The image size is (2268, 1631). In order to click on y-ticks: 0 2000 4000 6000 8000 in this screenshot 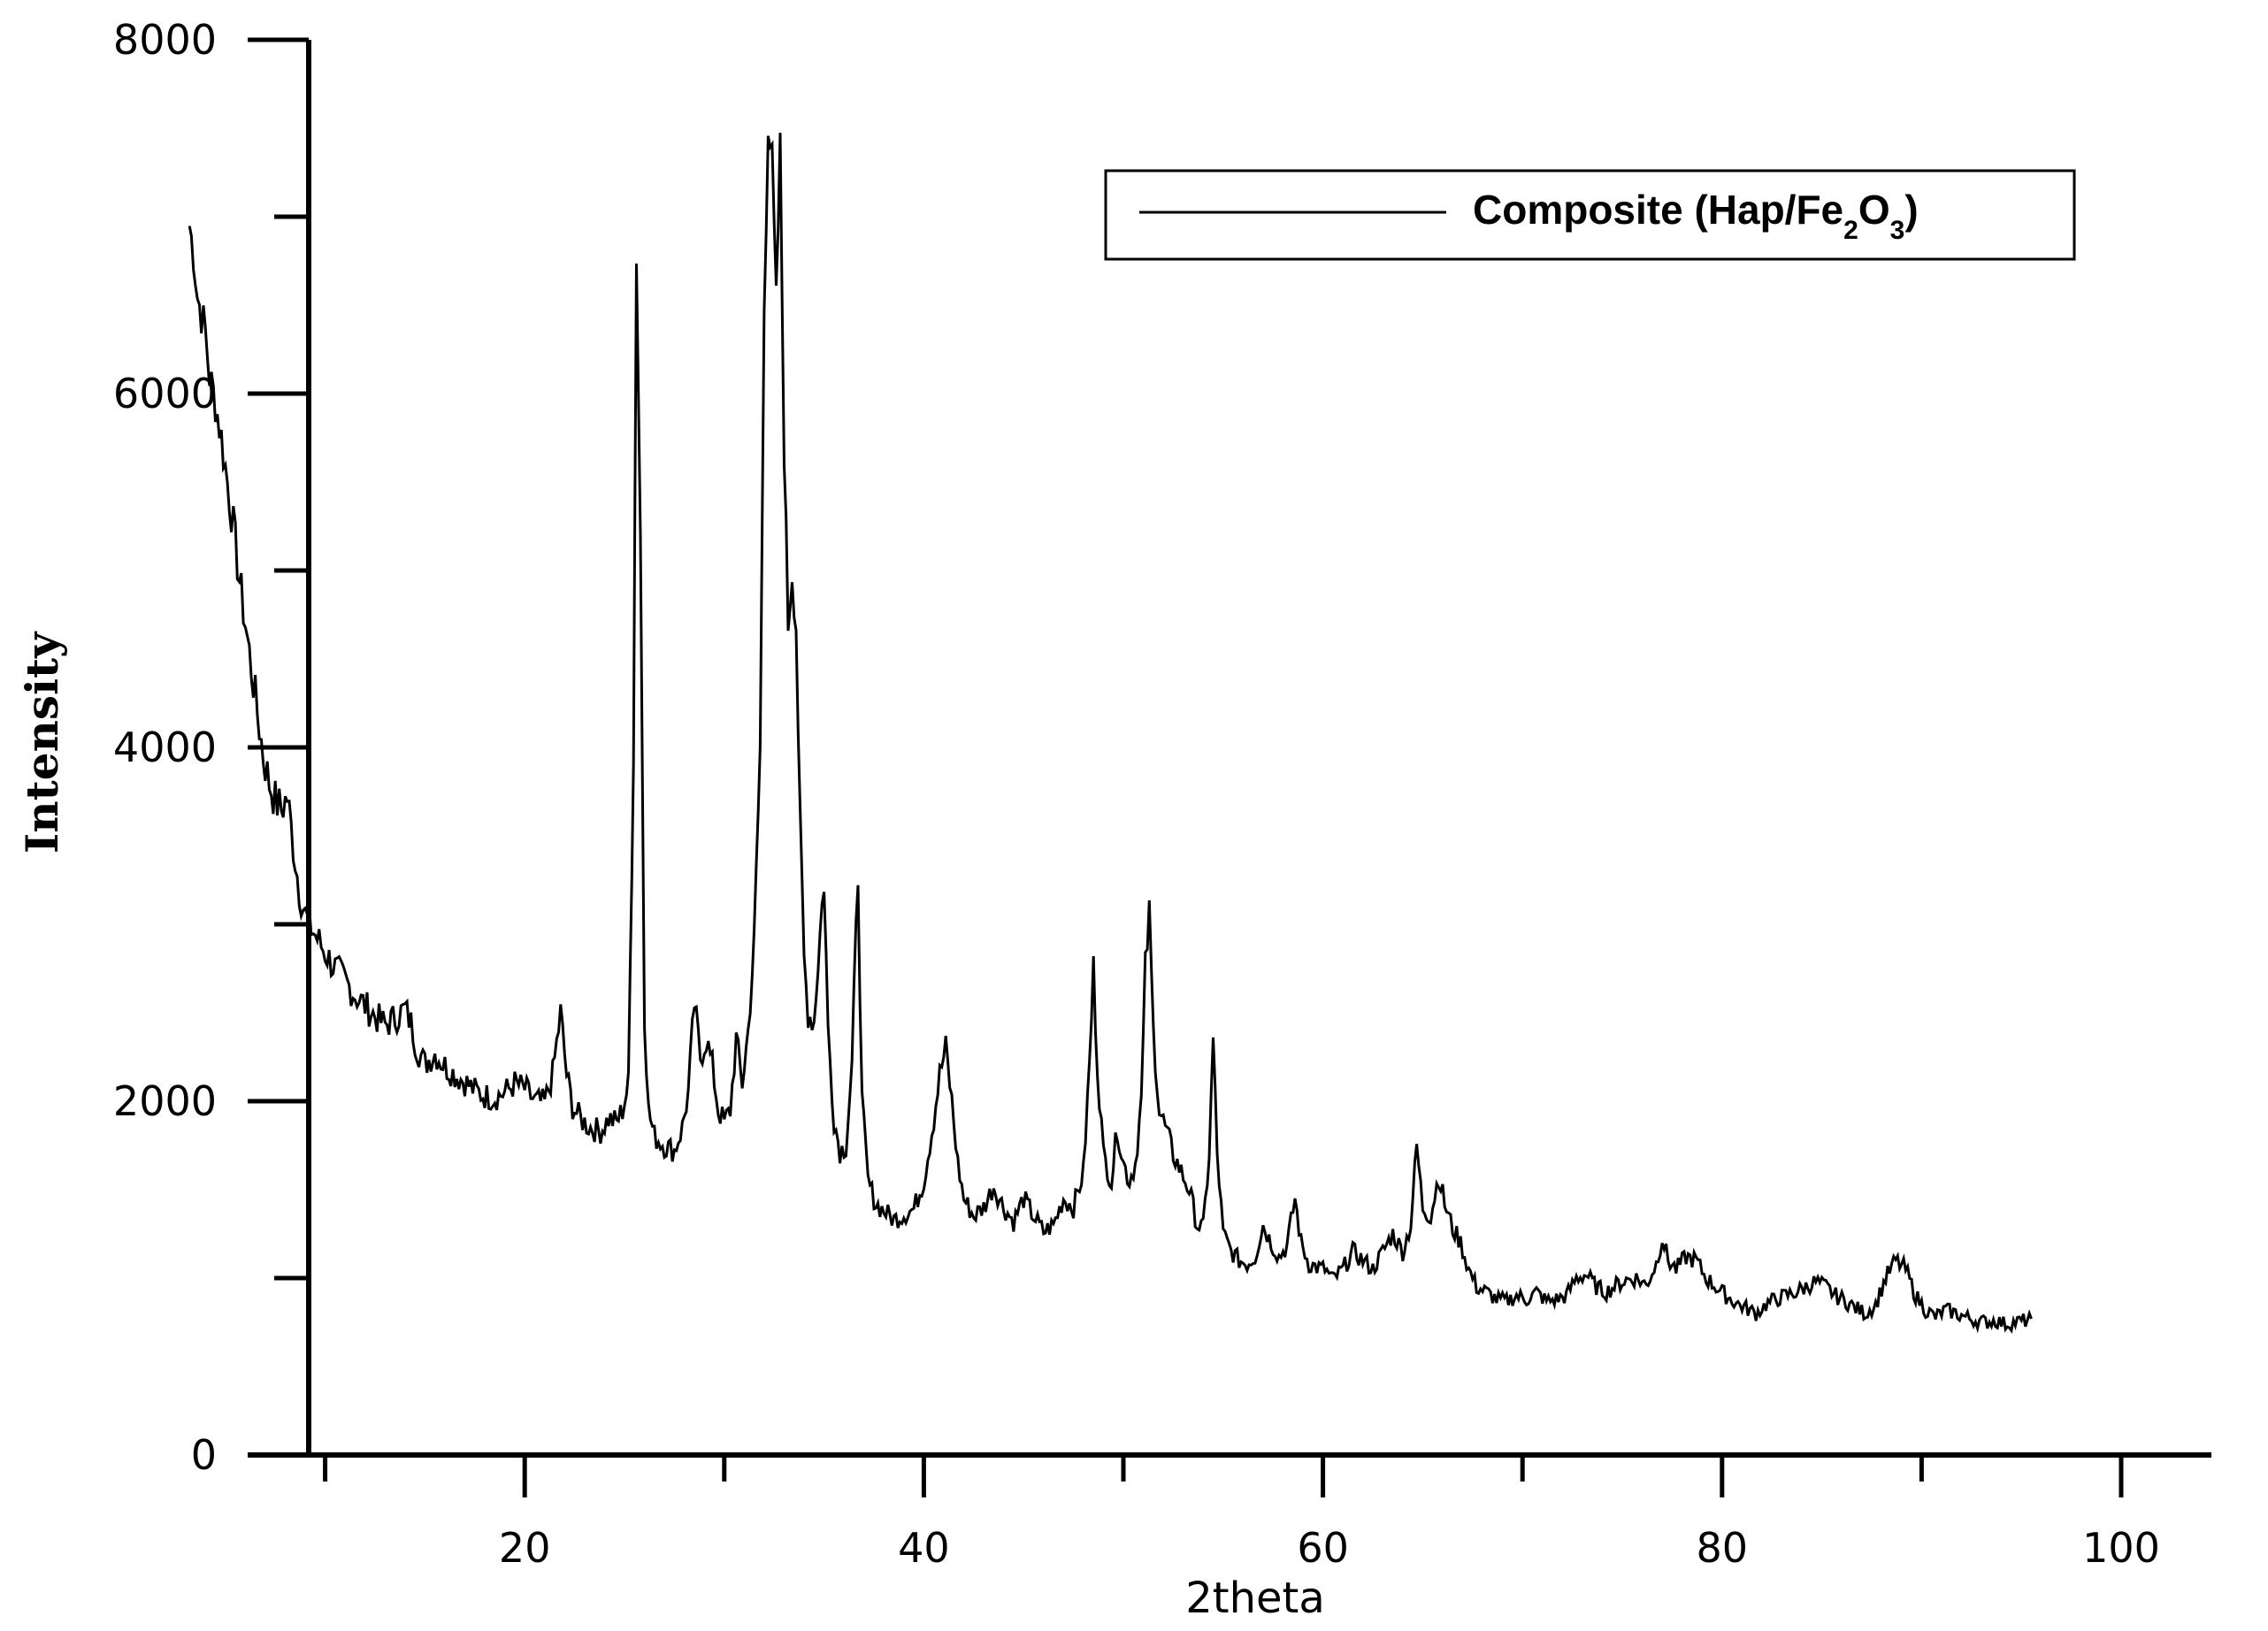, I will do `click(211, 748)`.